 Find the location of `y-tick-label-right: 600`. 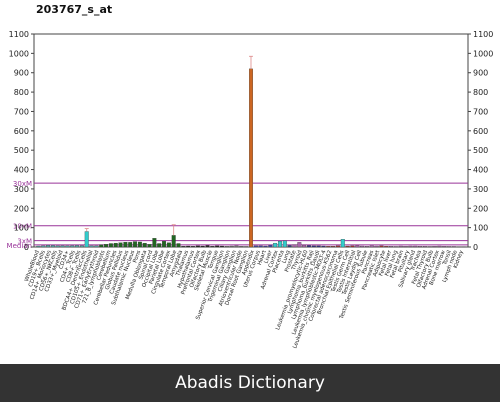

y-tick-label-right: 600 is located at coordinates (480, 131).